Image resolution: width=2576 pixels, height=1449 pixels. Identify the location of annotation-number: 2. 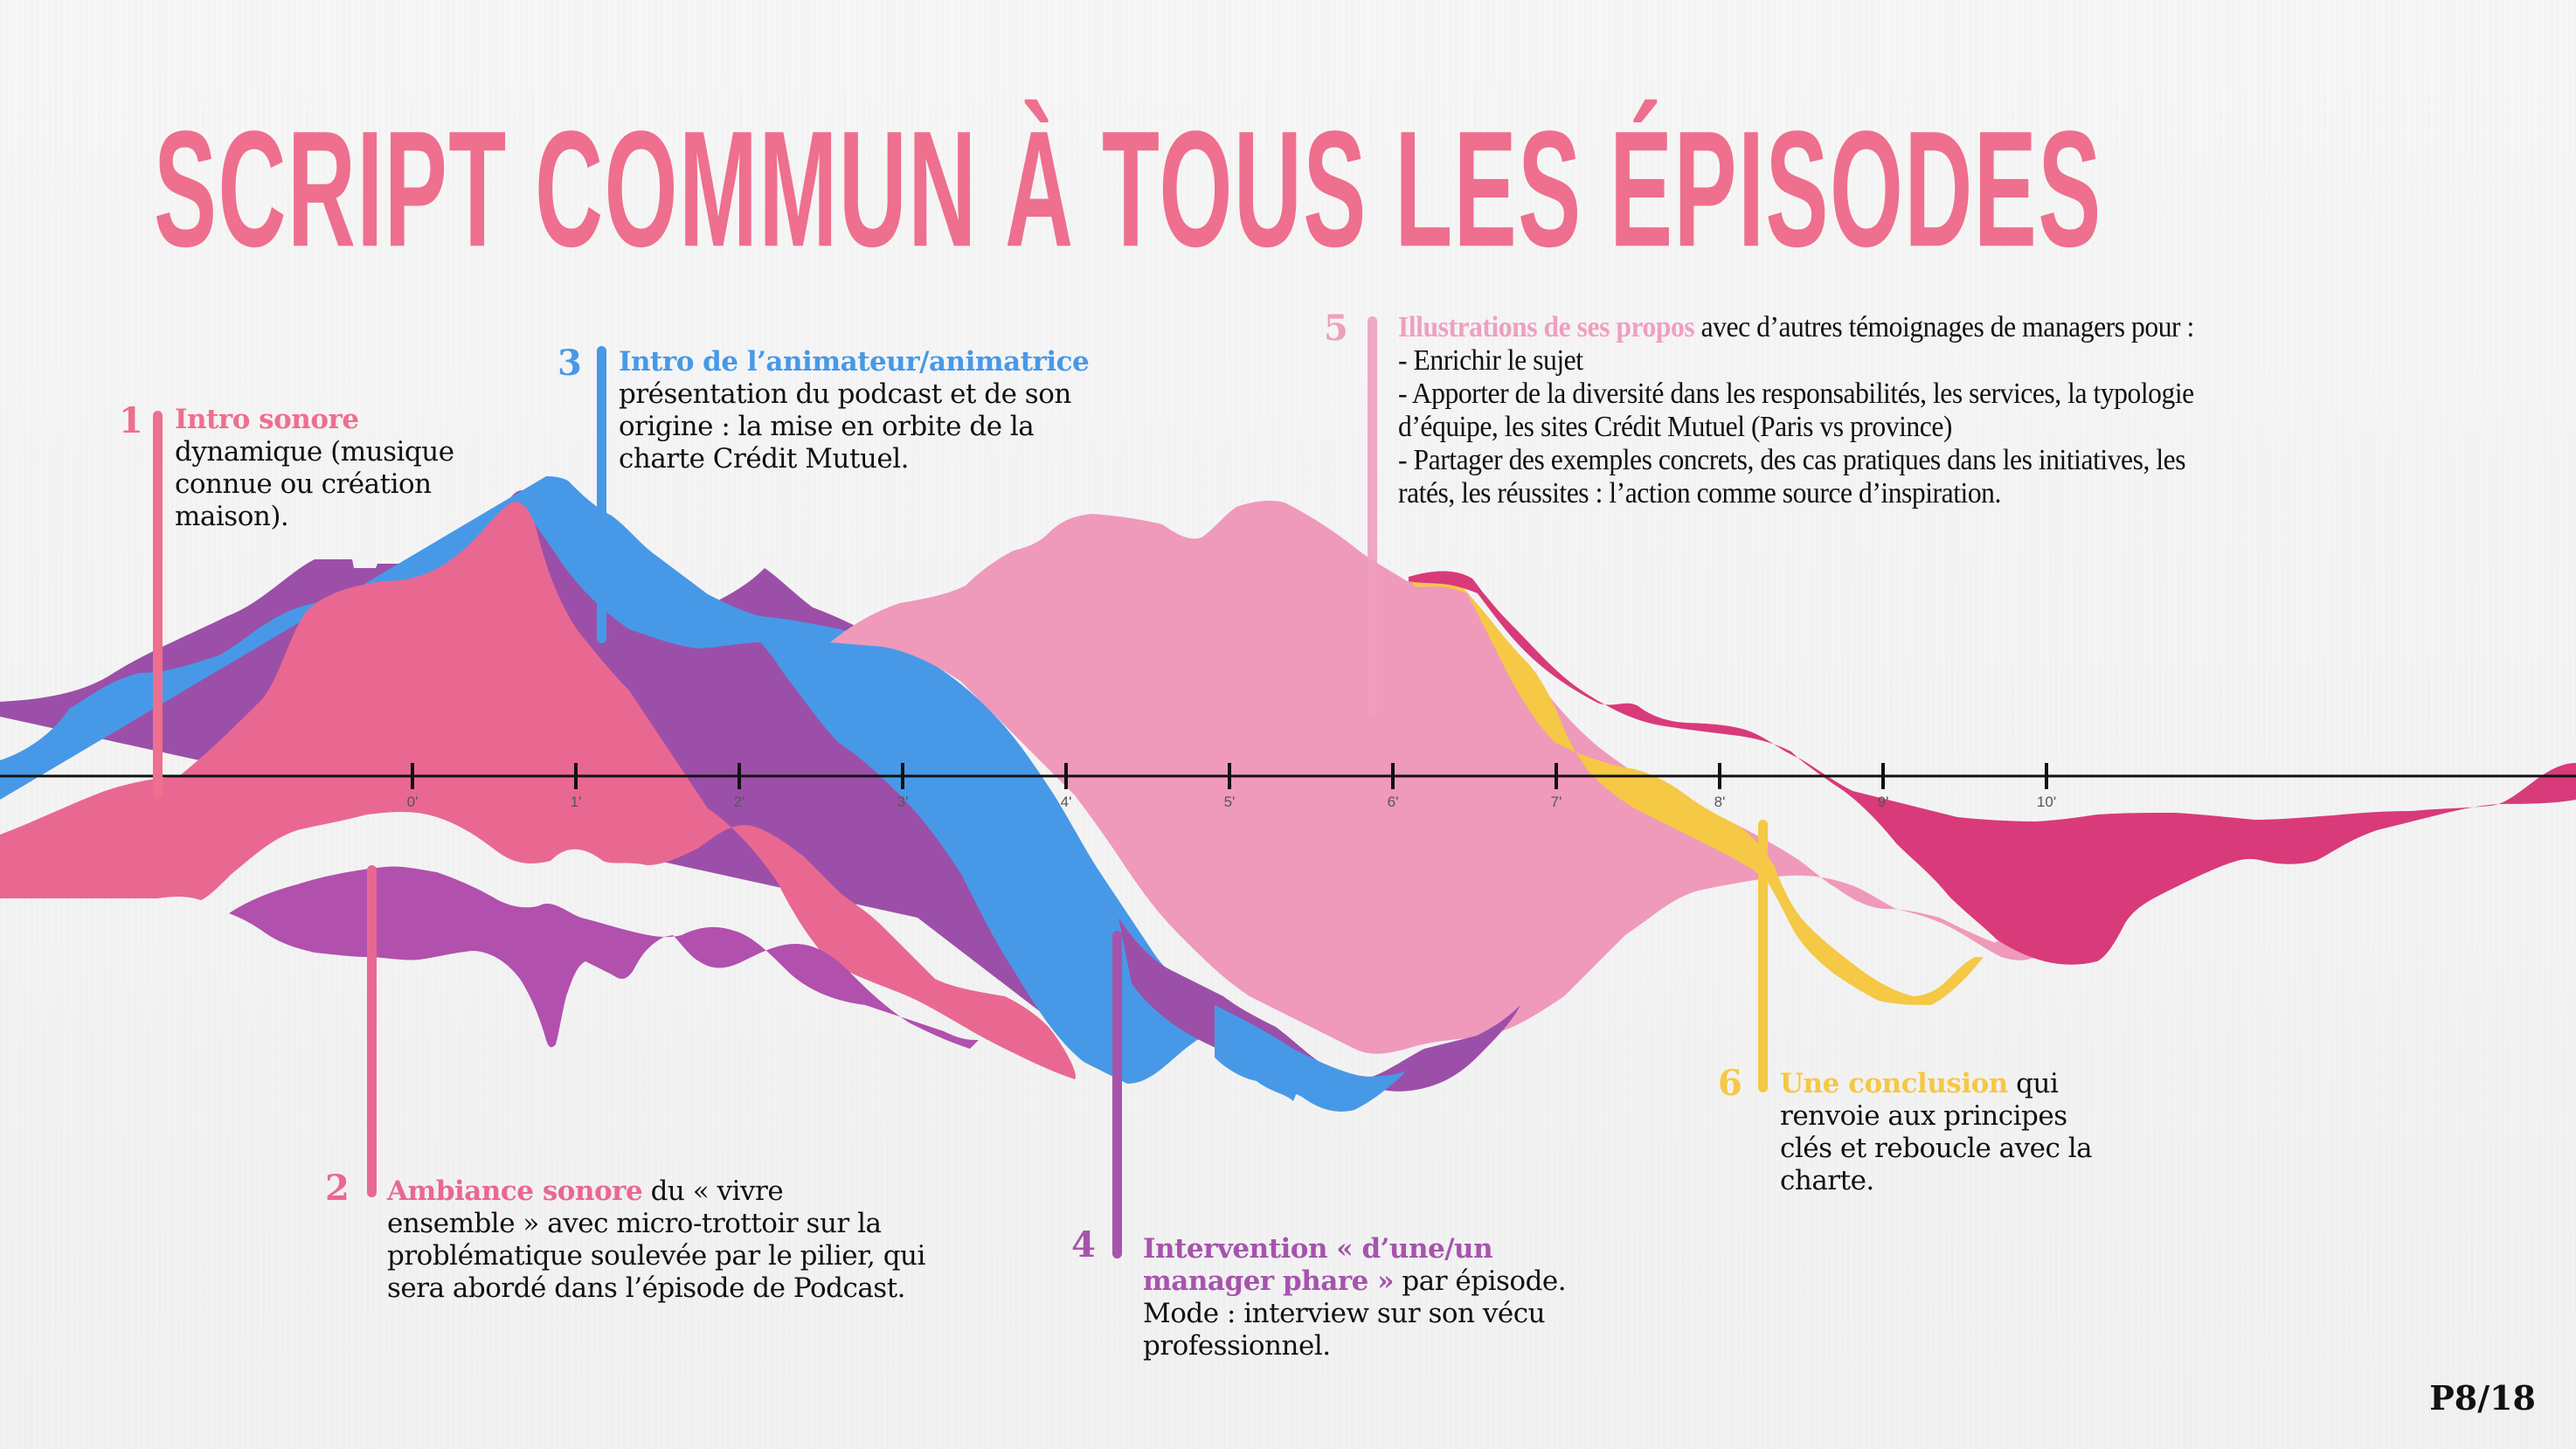
(337, 1188).